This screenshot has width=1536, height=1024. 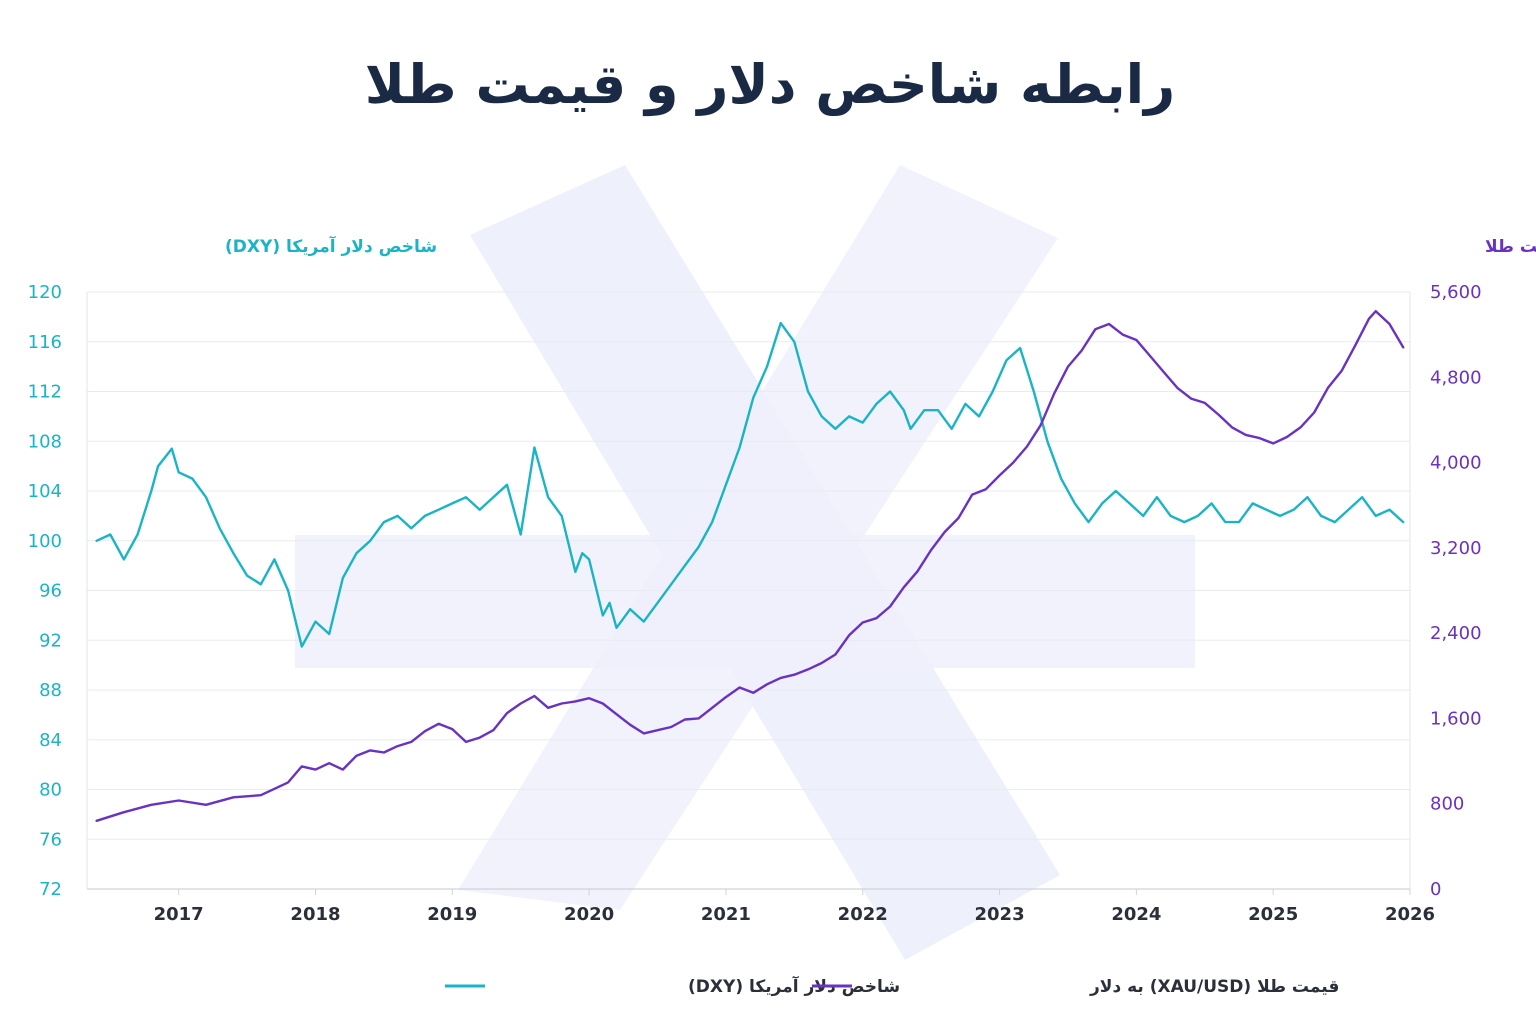 I want to click on right-tick-label: 800, so click(x=1447, y=804).